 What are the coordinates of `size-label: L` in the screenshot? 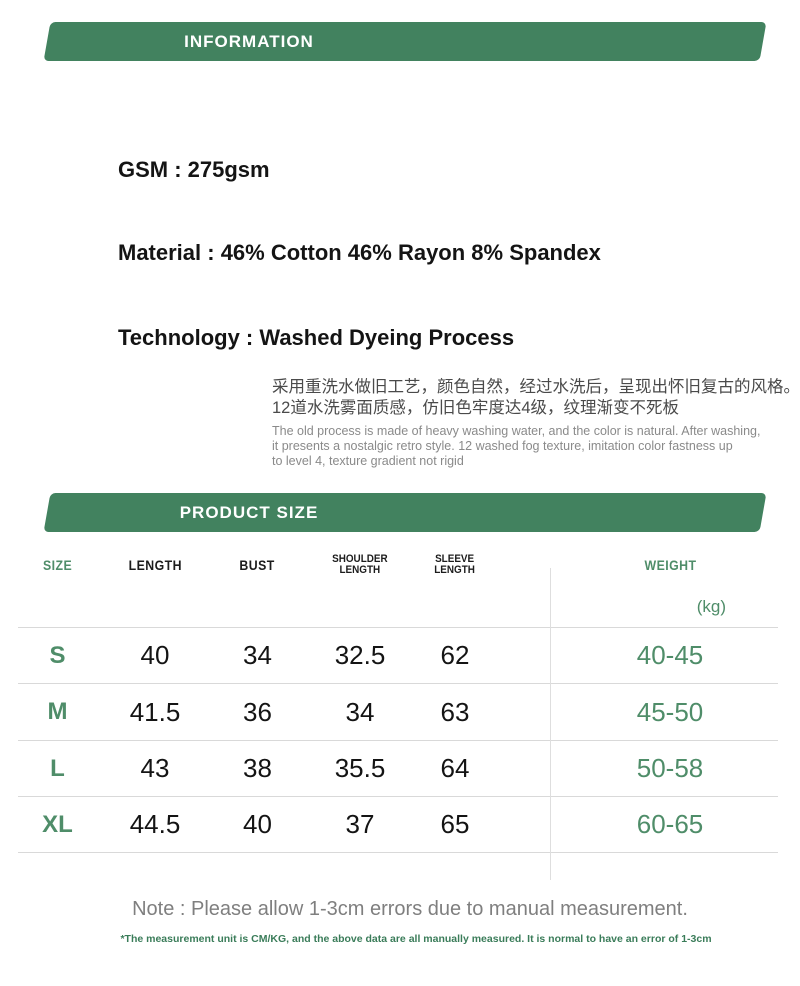 It's located at (57, 768).